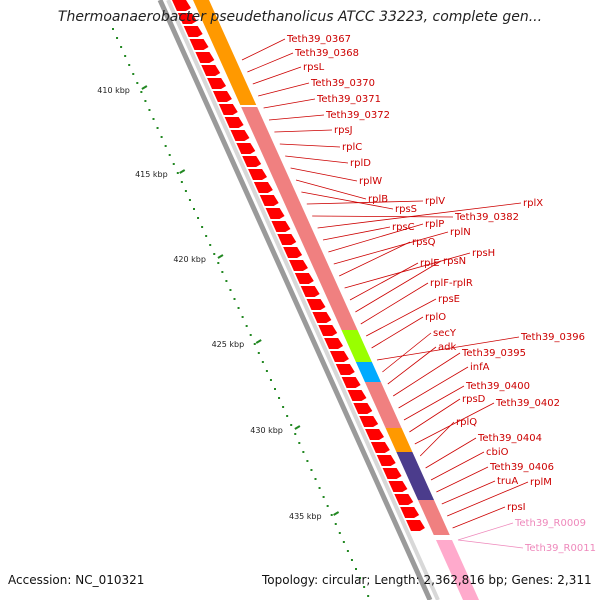  Describe the element at coordinates (497, 386) in the screenshot. I see `gene-label: Teth39_0400` at that location.